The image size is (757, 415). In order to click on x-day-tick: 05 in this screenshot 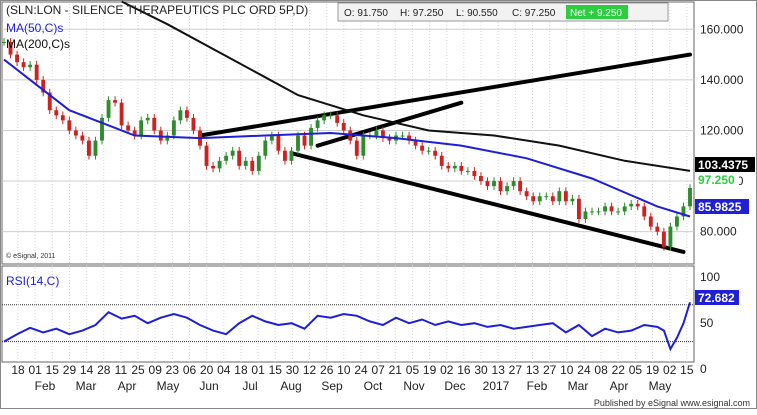, I will do `click(636, 370)`.